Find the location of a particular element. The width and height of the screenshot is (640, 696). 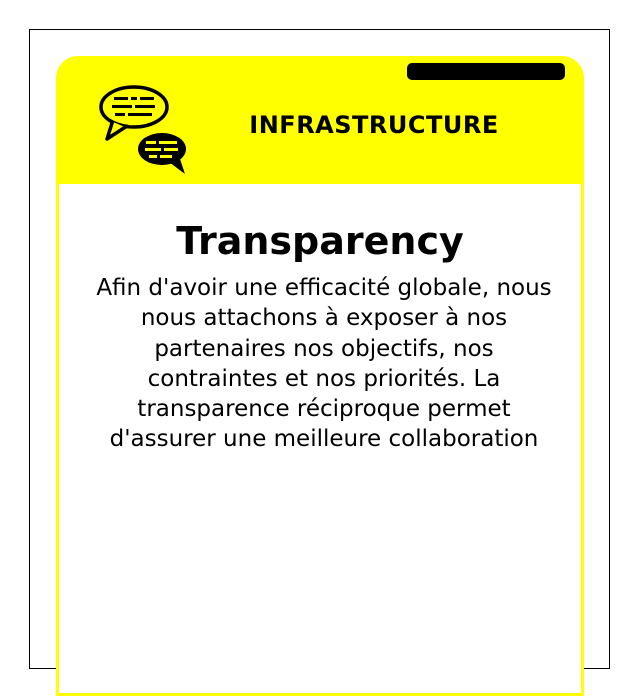

header-tab-bar is located at coordinates (486, 71).